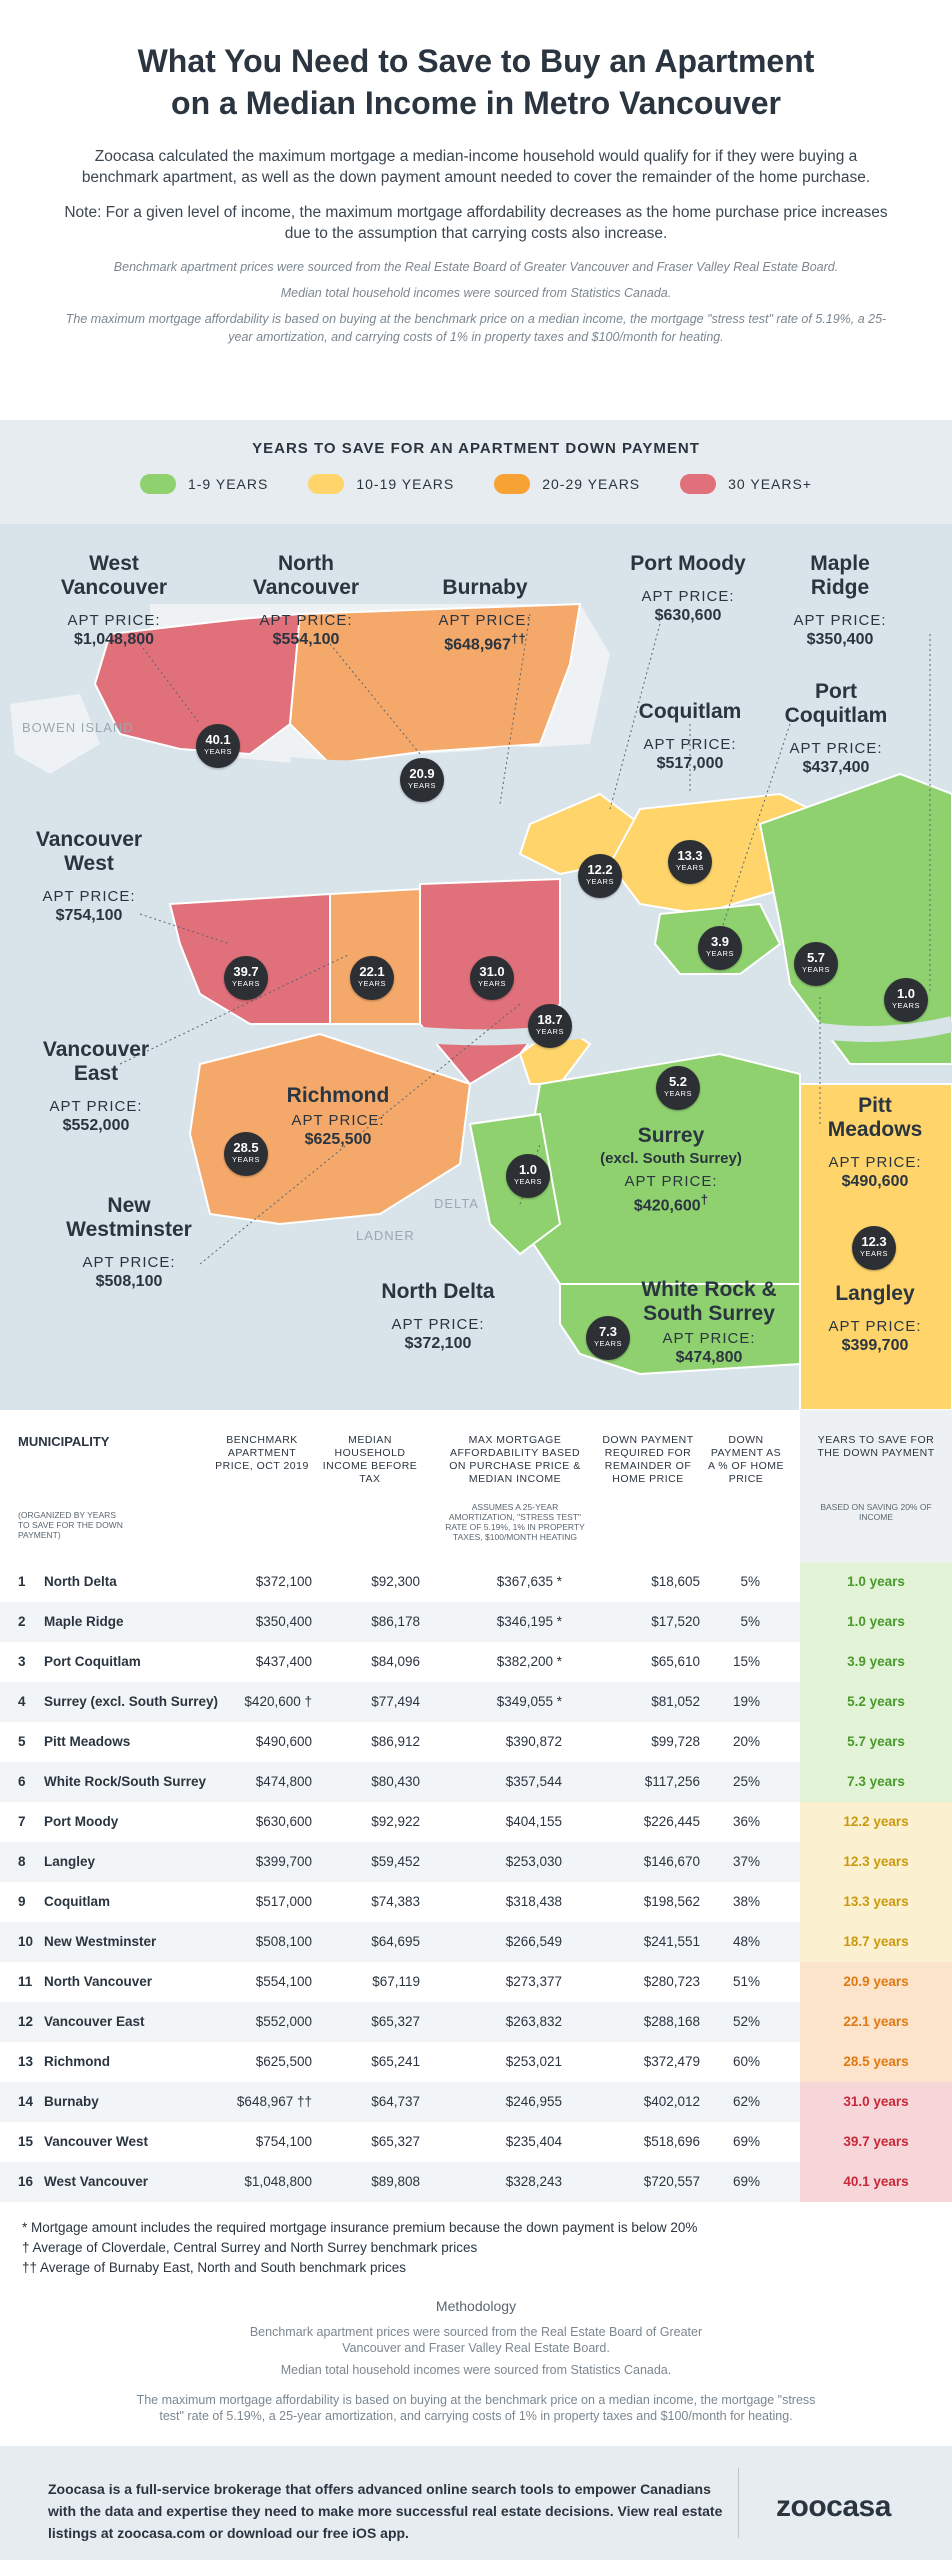 This screenshot has width=952, height=2560. Describe the element at coordinates (671, 2061) in the screenshot. I see `cell-down: $372,479` at that location.